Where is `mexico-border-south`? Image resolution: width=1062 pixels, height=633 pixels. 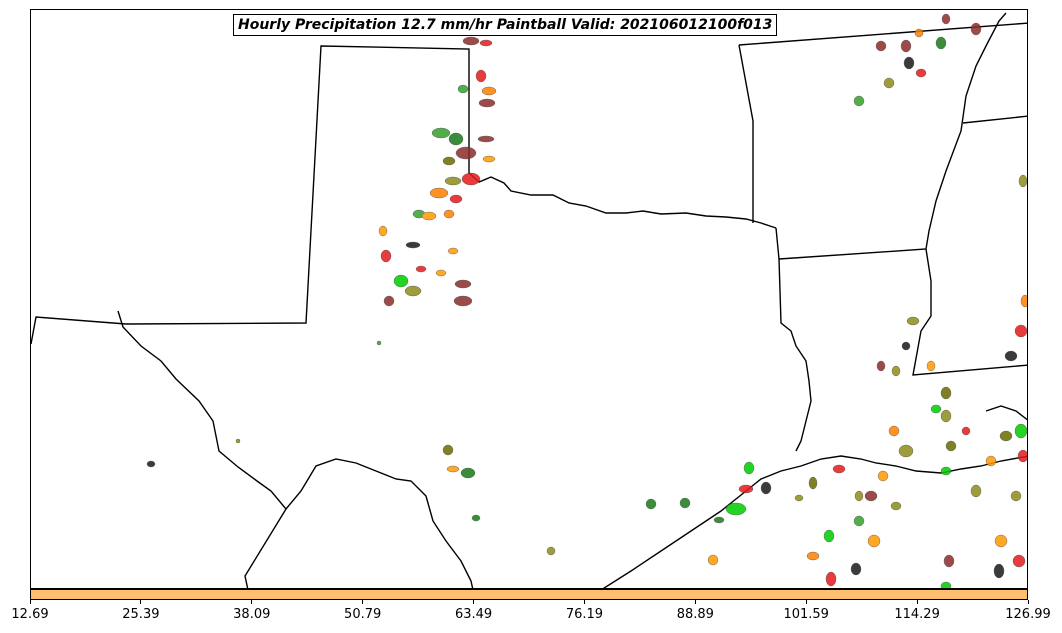
mexico-border-south is located at coordinates (265, 548).